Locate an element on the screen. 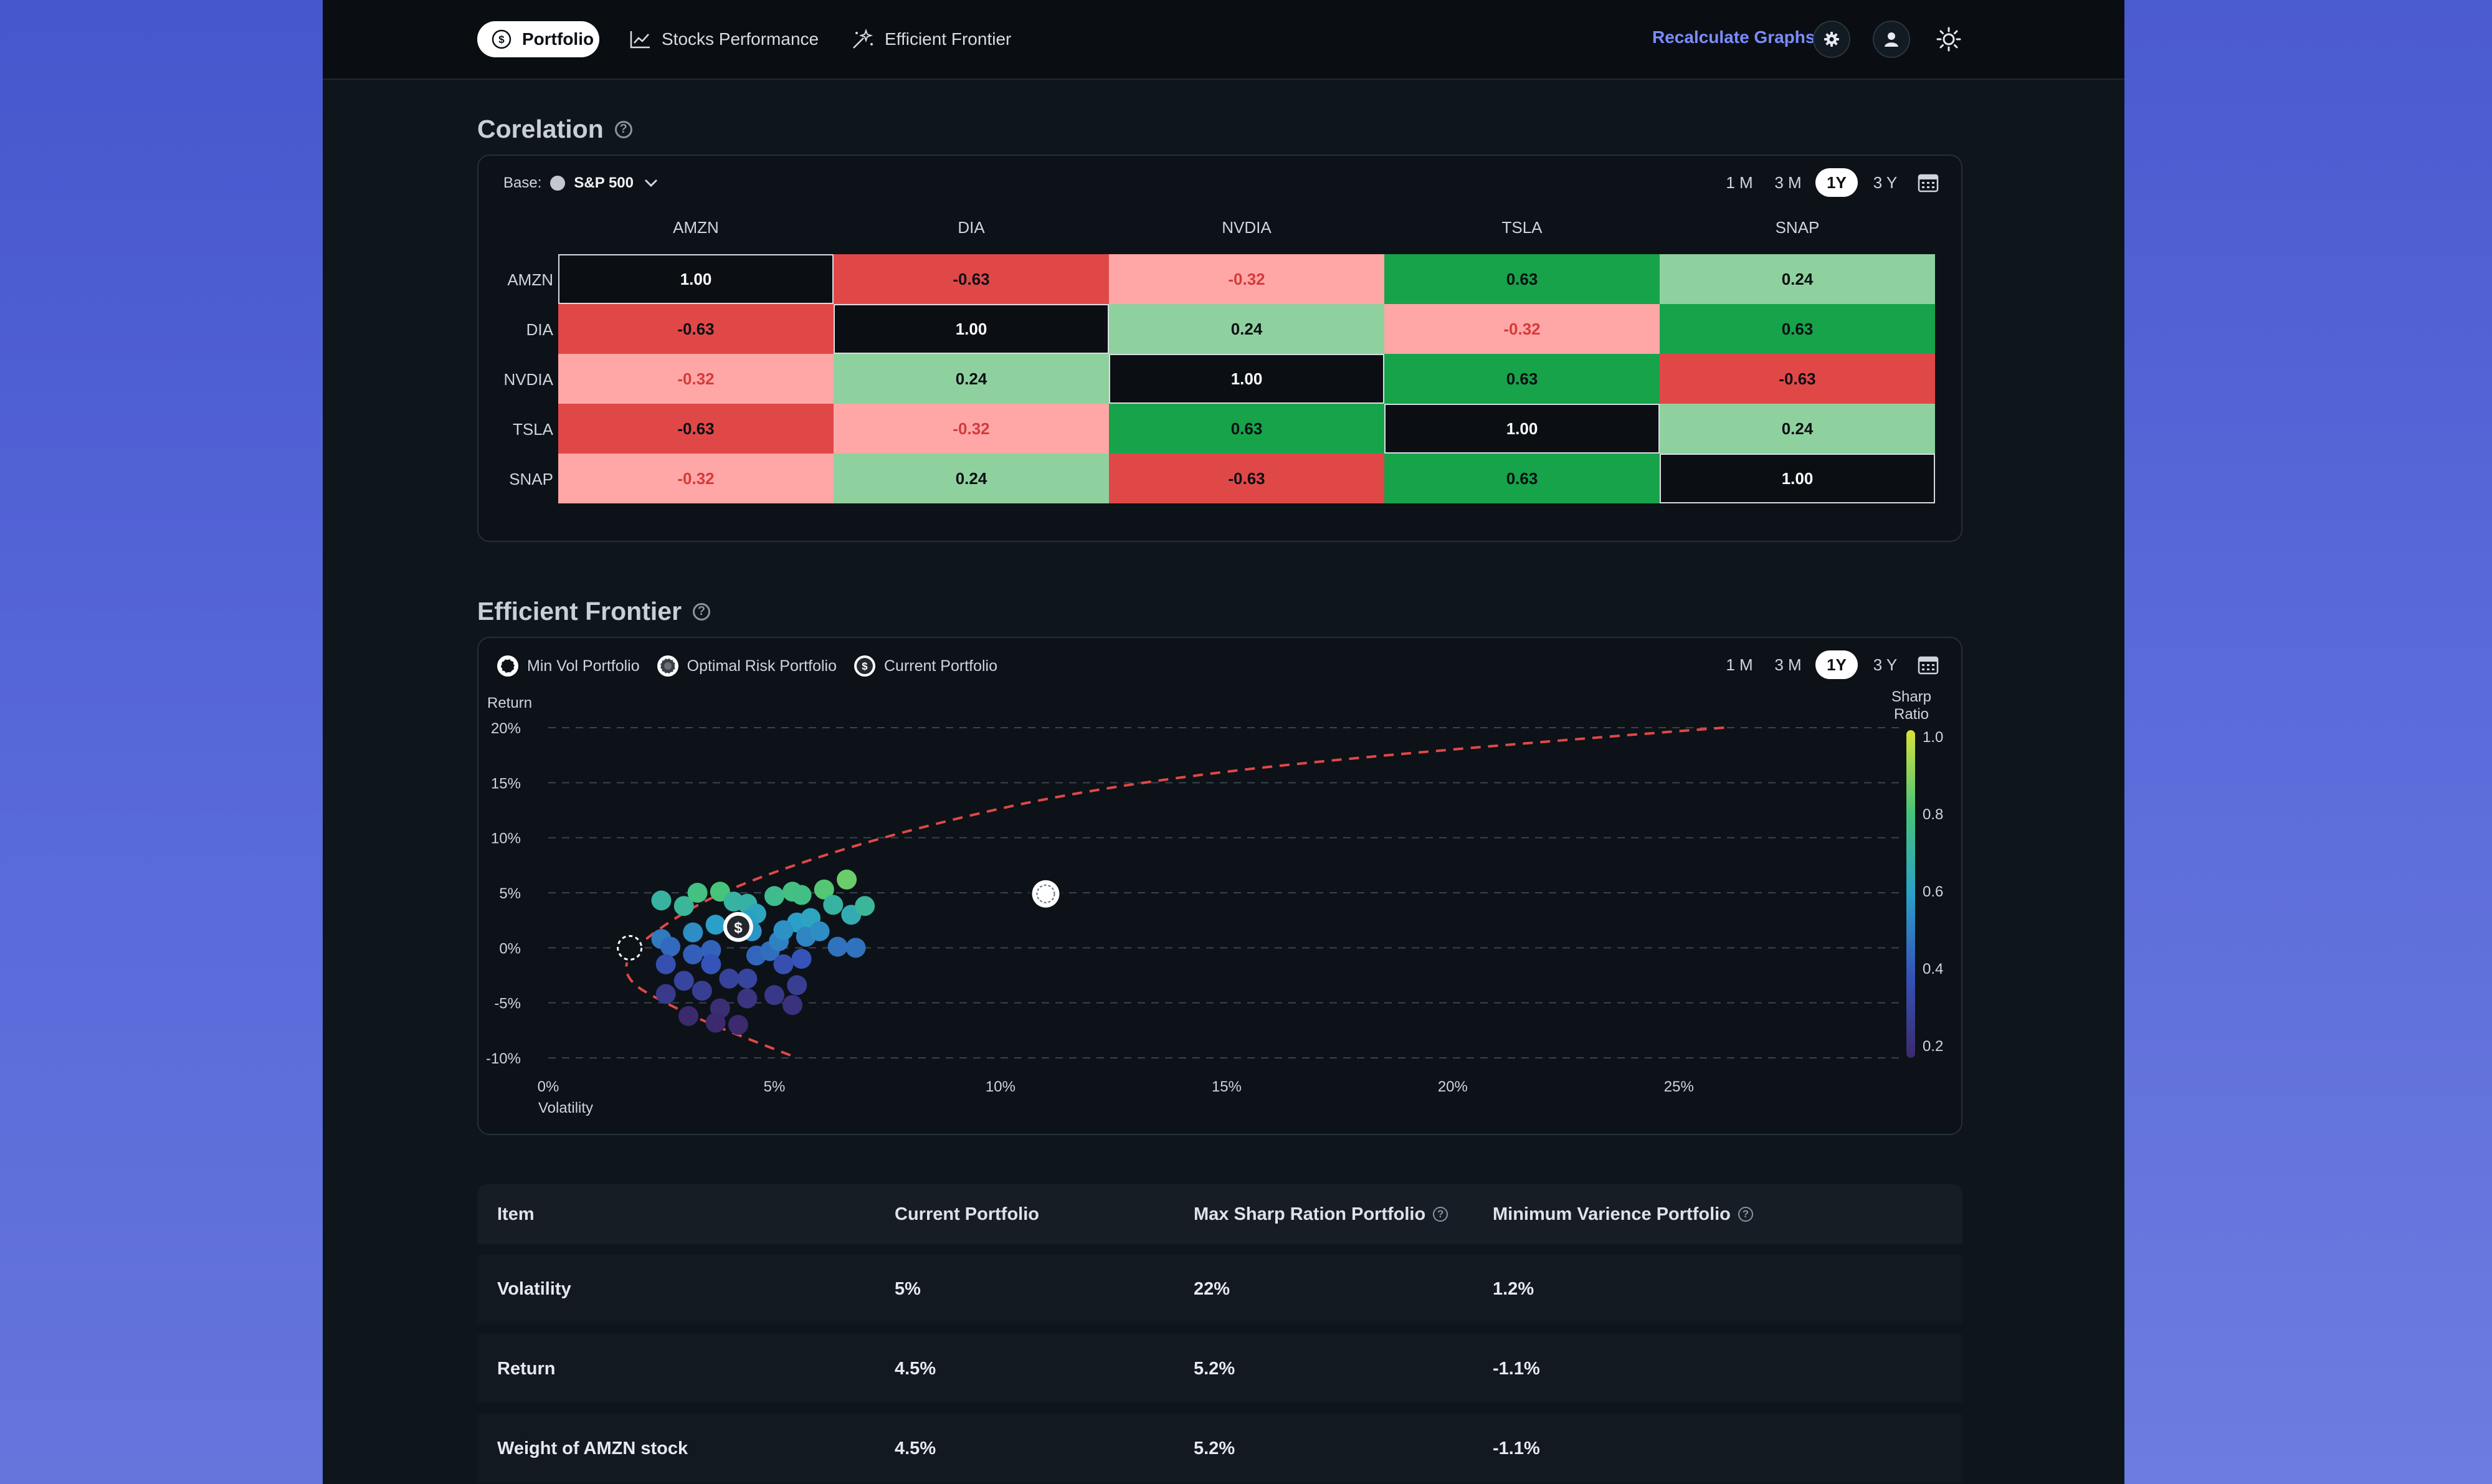 The width and height of the screenshot is (2492, 1484). theme-toggle-button is located at coordinates (1948, 39).